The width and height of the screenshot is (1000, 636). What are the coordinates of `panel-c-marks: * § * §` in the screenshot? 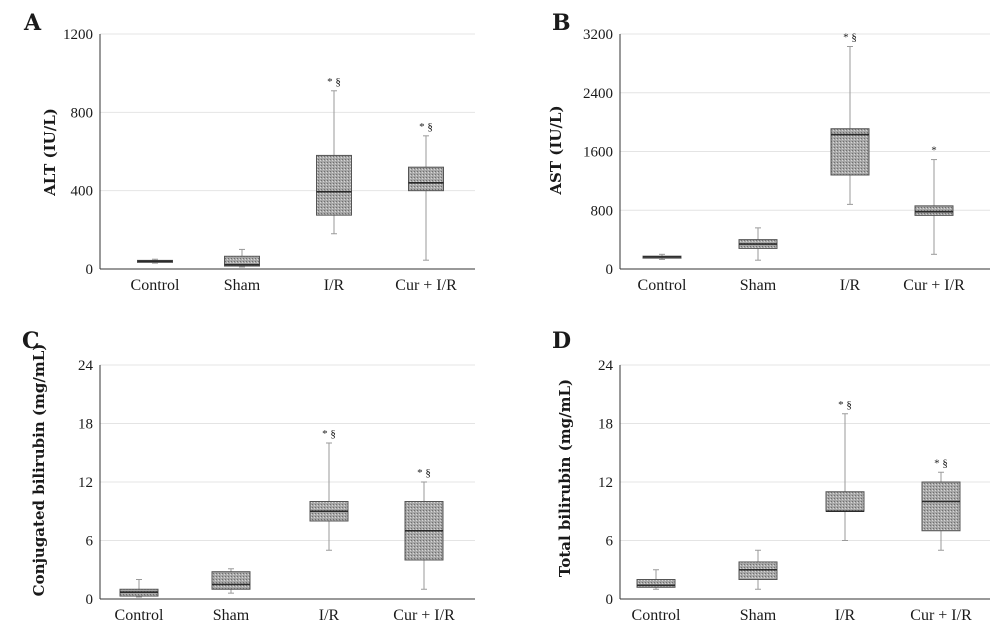 It's located at (281, 513).